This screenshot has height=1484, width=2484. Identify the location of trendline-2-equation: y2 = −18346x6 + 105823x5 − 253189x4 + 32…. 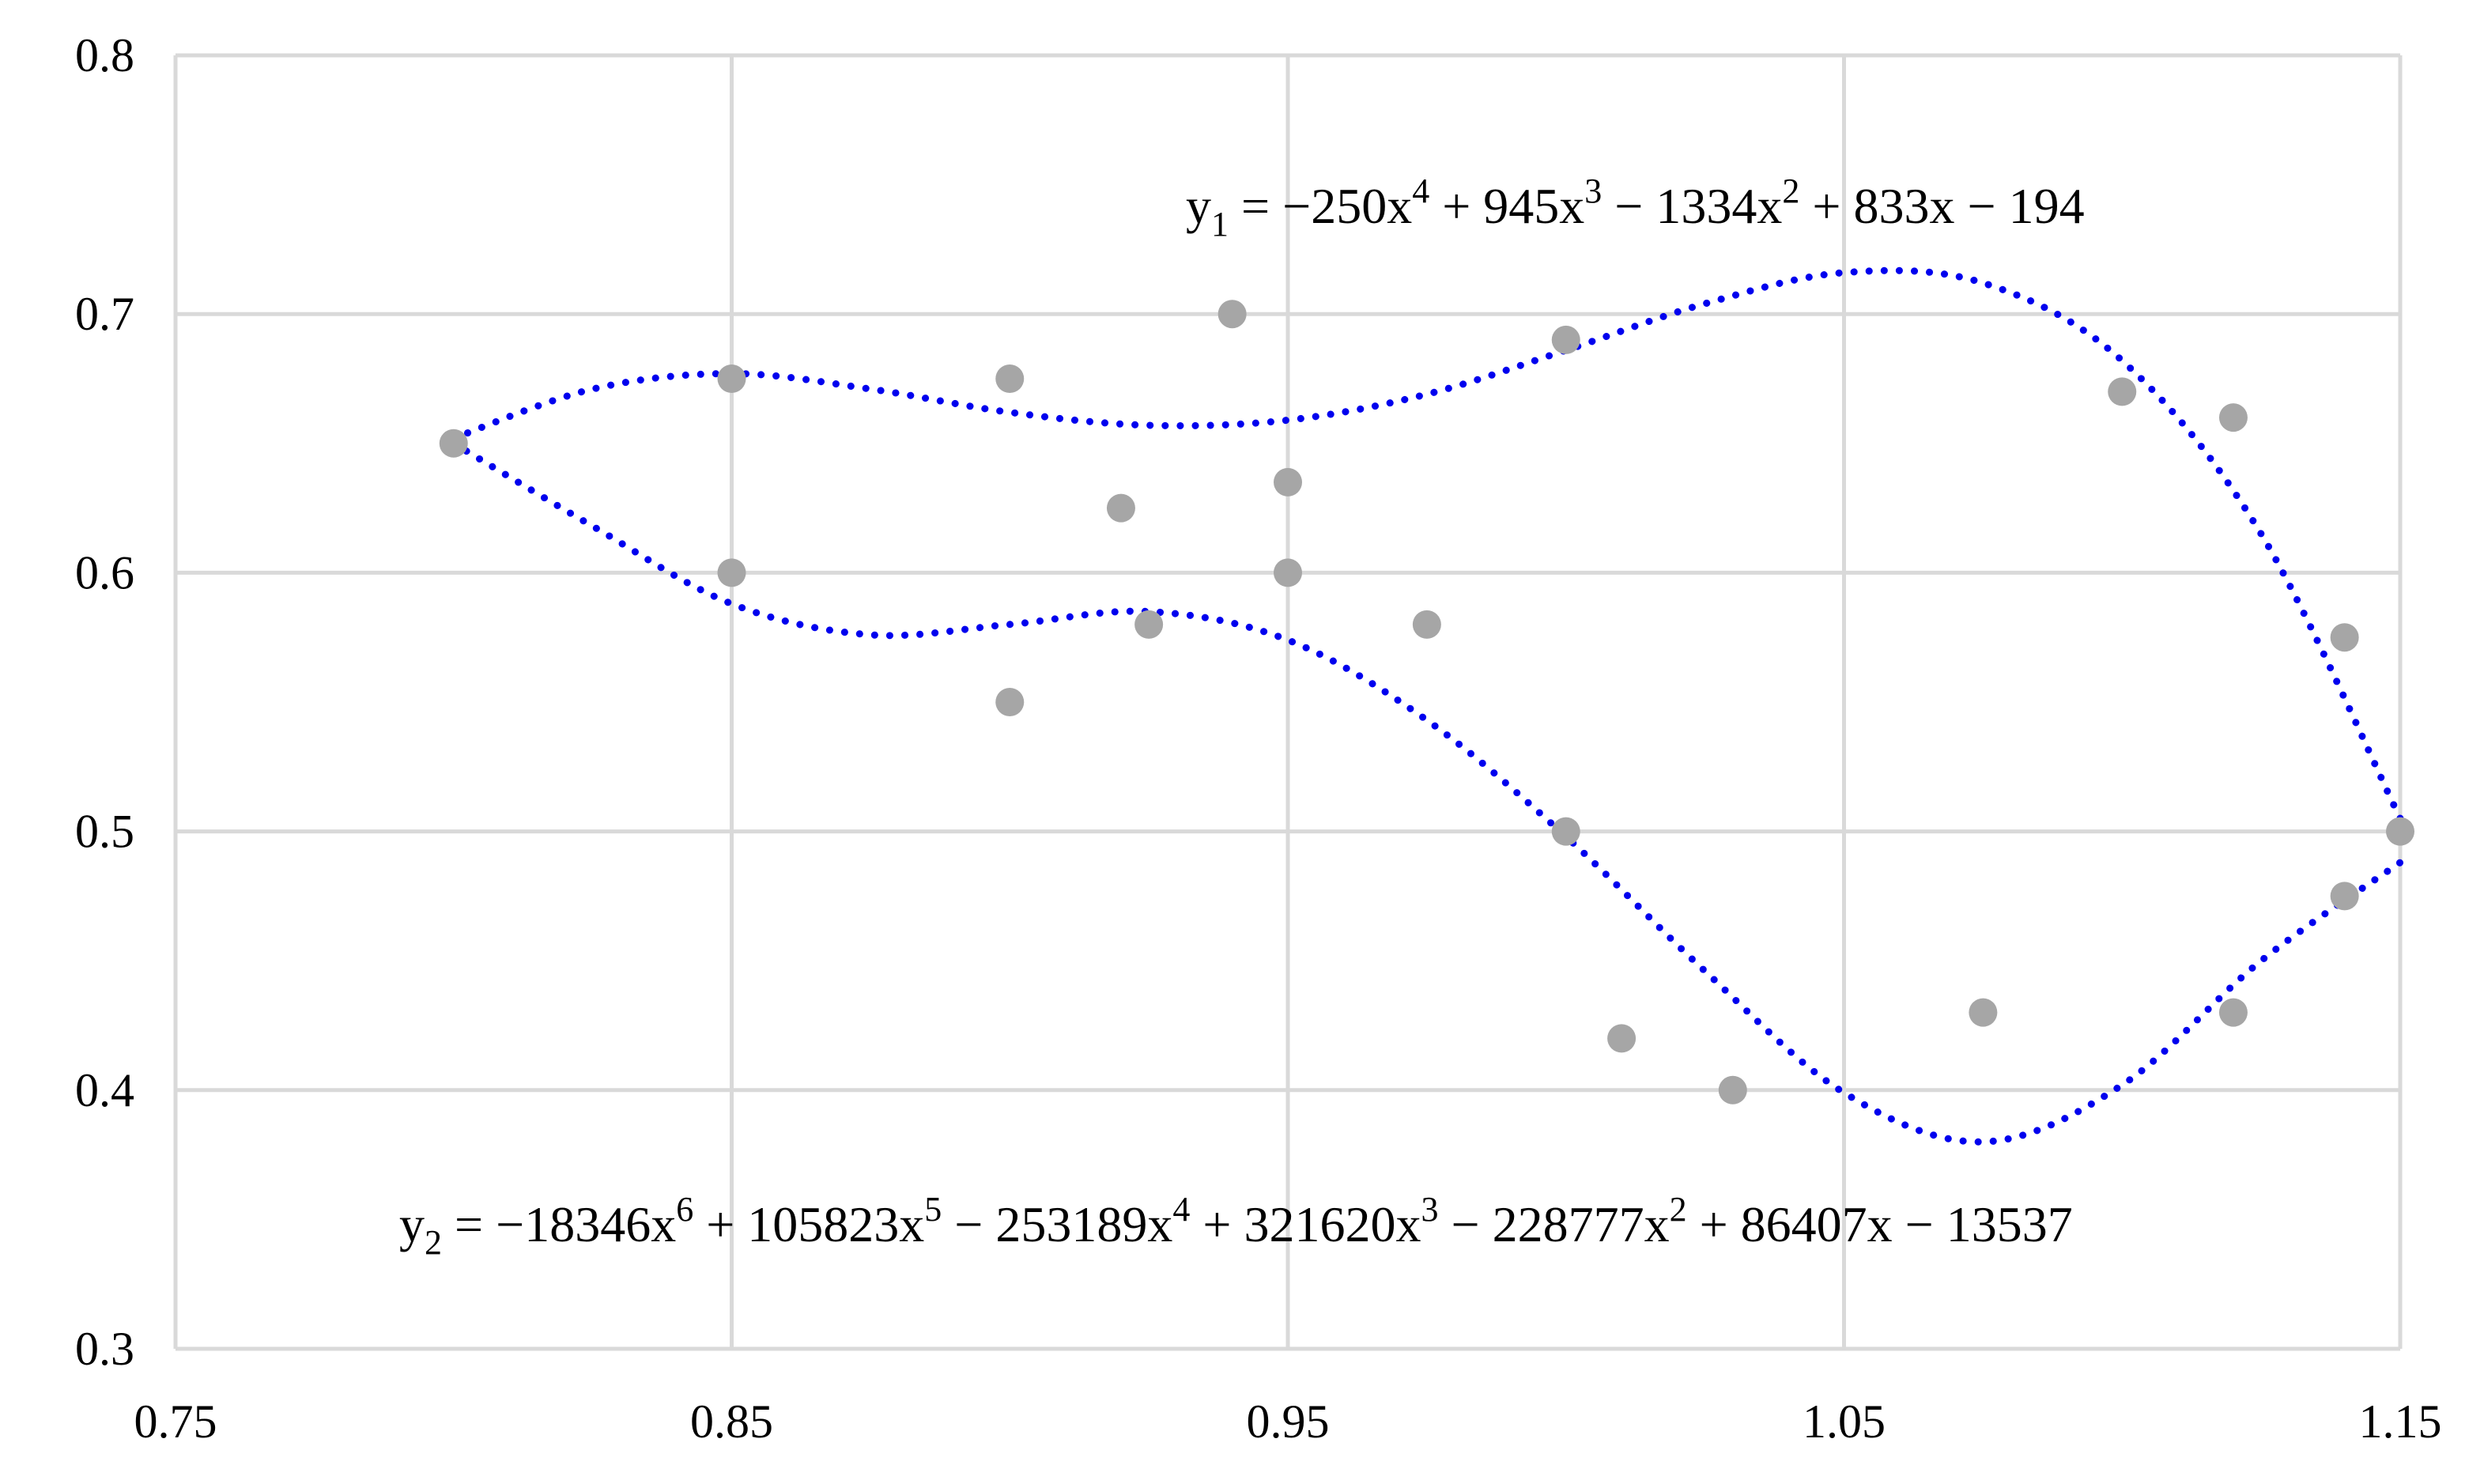
(1236, 1226).